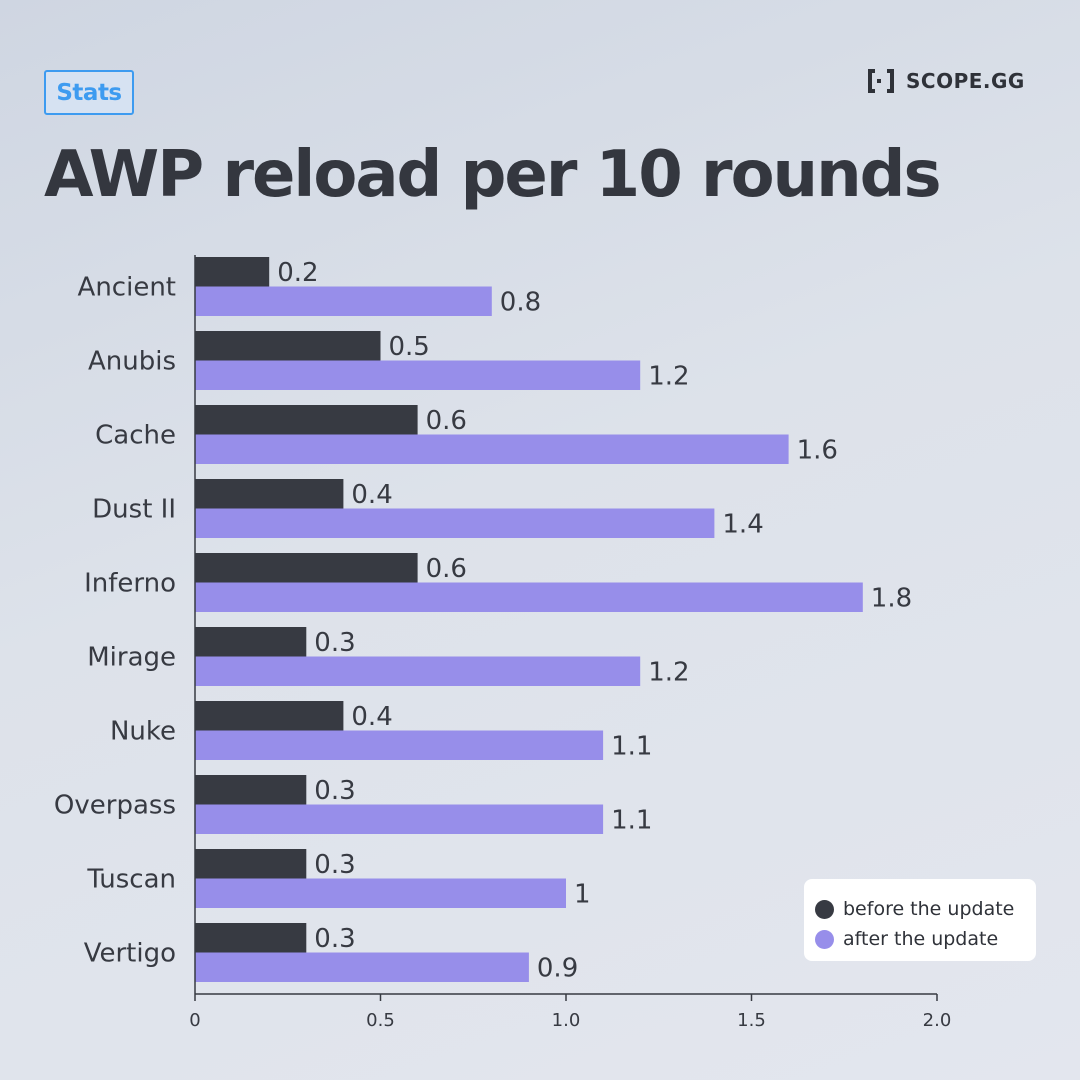  I want to click on bar-cache-after, so click(492, 449).